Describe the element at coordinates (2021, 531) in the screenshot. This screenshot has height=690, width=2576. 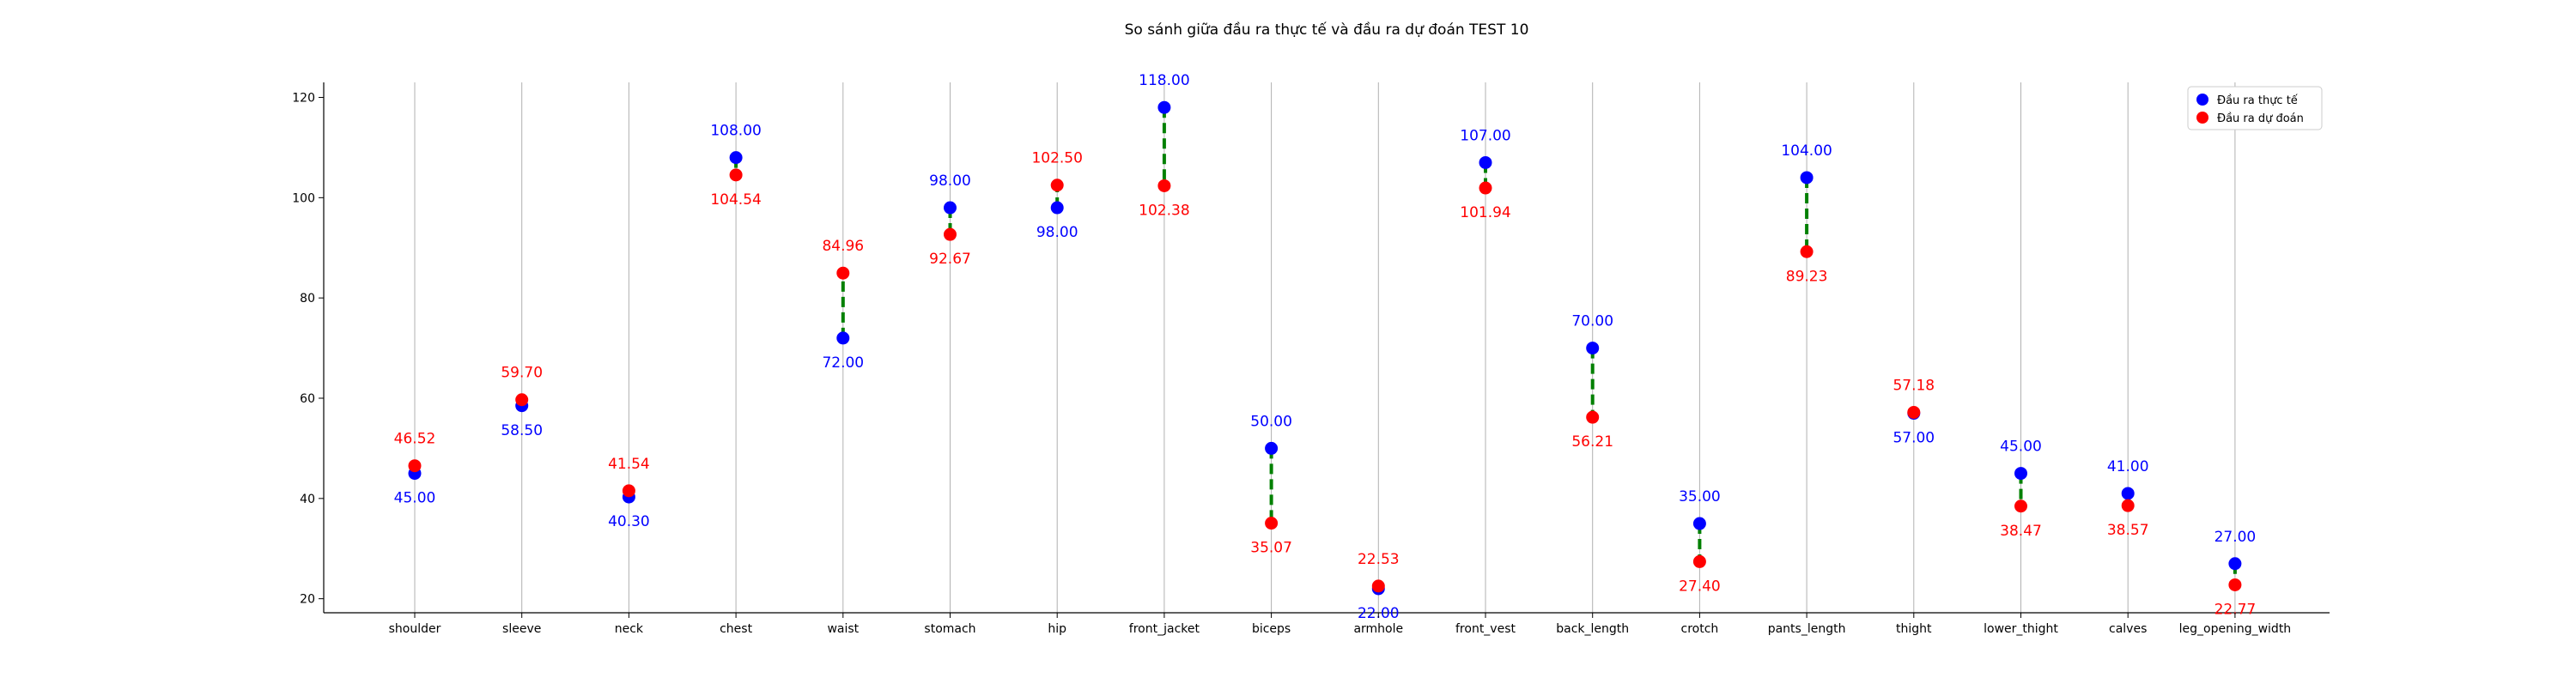
I see `predicted-value-label: 38.47` at that location.